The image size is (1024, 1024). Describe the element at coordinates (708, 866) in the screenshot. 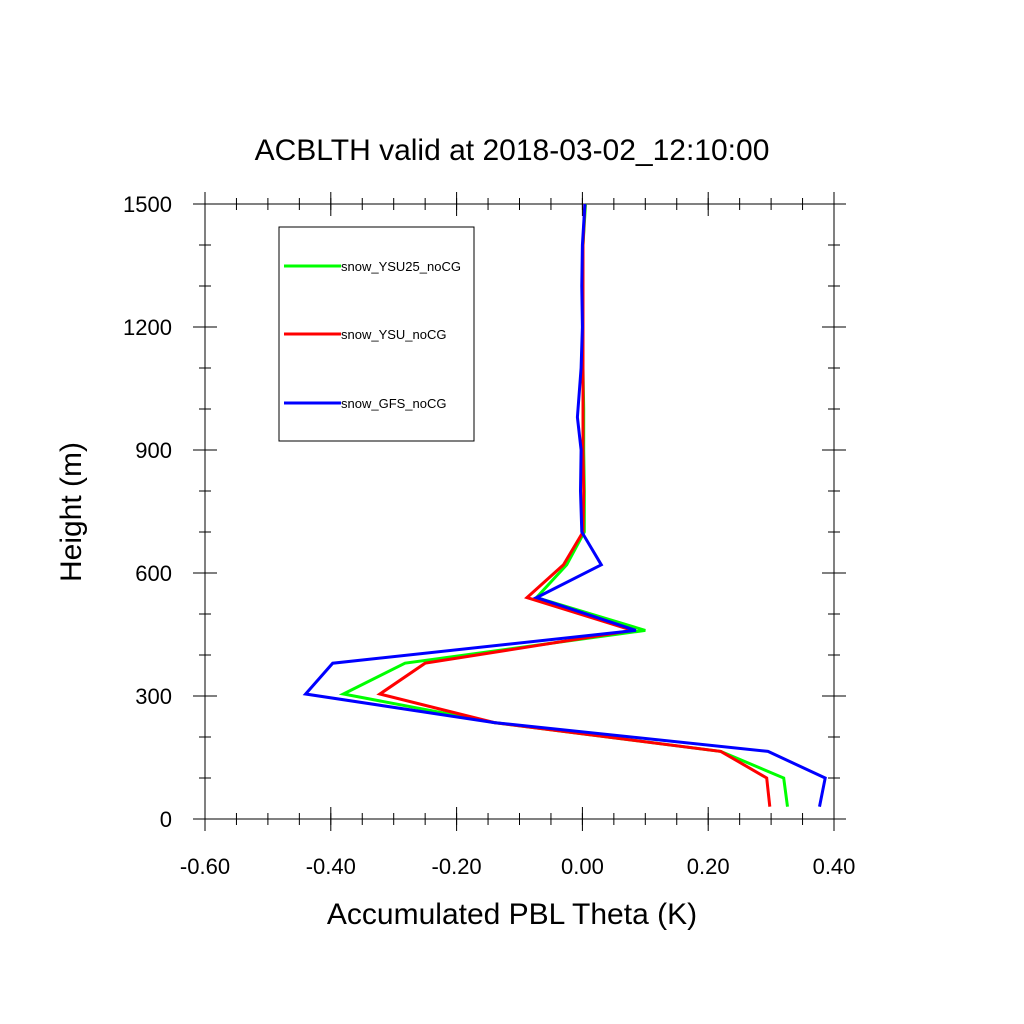

I see `x-tick-label: 0.20` at that location.